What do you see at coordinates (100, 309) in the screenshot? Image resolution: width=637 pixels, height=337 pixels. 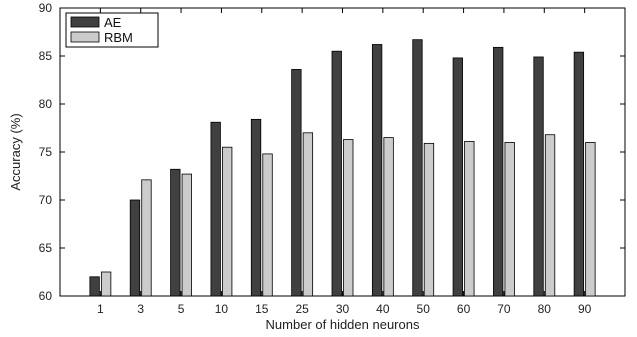 I see `x-tick-label: 1` at bounding box center [100, 309].